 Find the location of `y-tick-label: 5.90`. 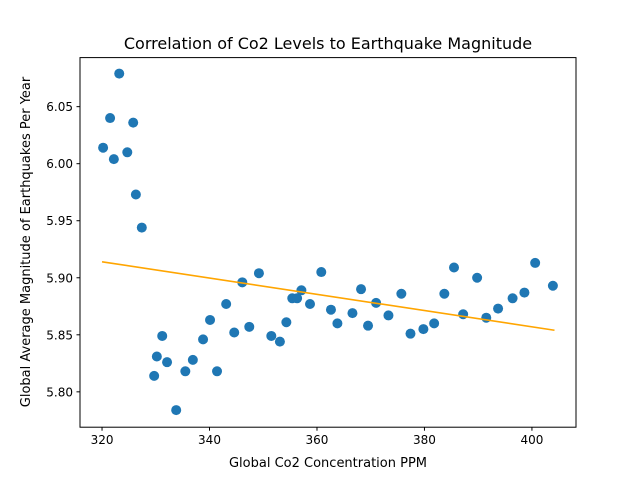

y-tick-label: 5.90 is located at coordinates (59, 278).